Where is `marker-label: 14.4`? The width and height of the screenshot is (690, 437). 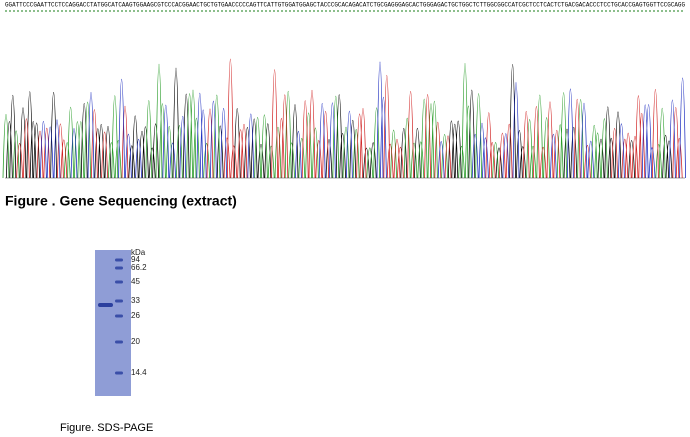
marker-label: 14.4 is located at coordinates (139, 372).